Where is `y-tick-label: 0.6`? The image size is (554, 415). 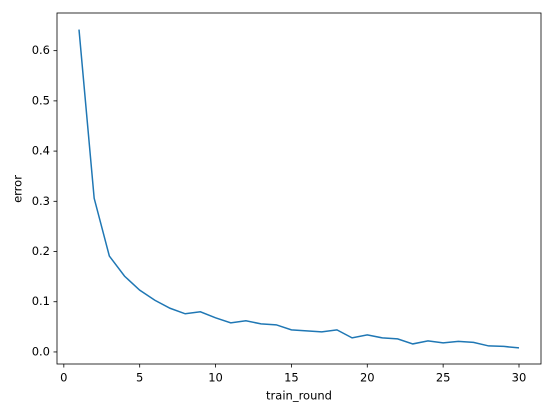
y-tick-label: 0.6 is located at coordinates (41, 50).